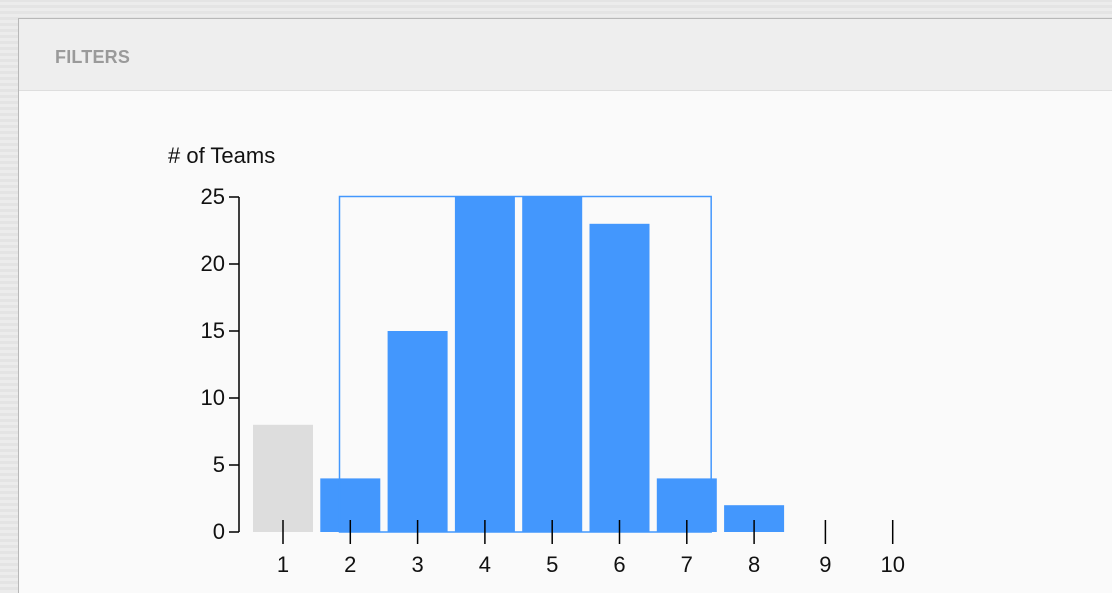 The image size is (1112, 593). What do you see at coordinates (213, 397) in the screenshot?
I see `y-tick-label: 10` at bounding box center [213, 397].